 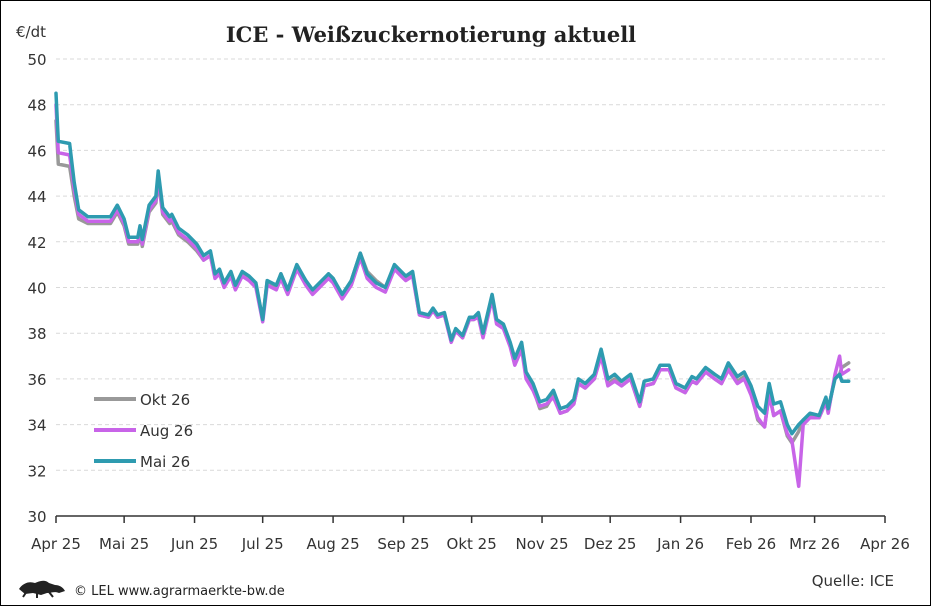 I want to click on y-axis-unit: €/dt, so click(x=31, y=32).